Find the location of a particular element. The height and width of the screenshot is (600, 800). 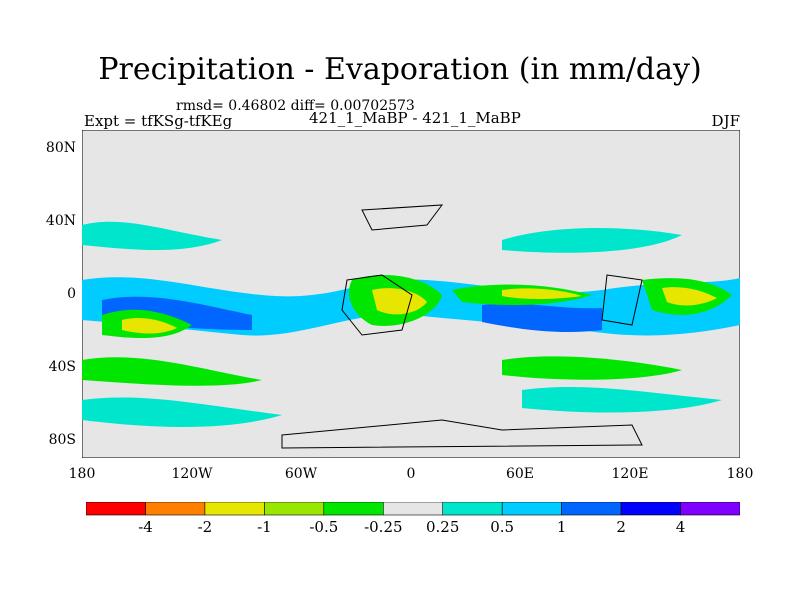

colorbar-label: 0.25 is located at coordinates (442, 527).